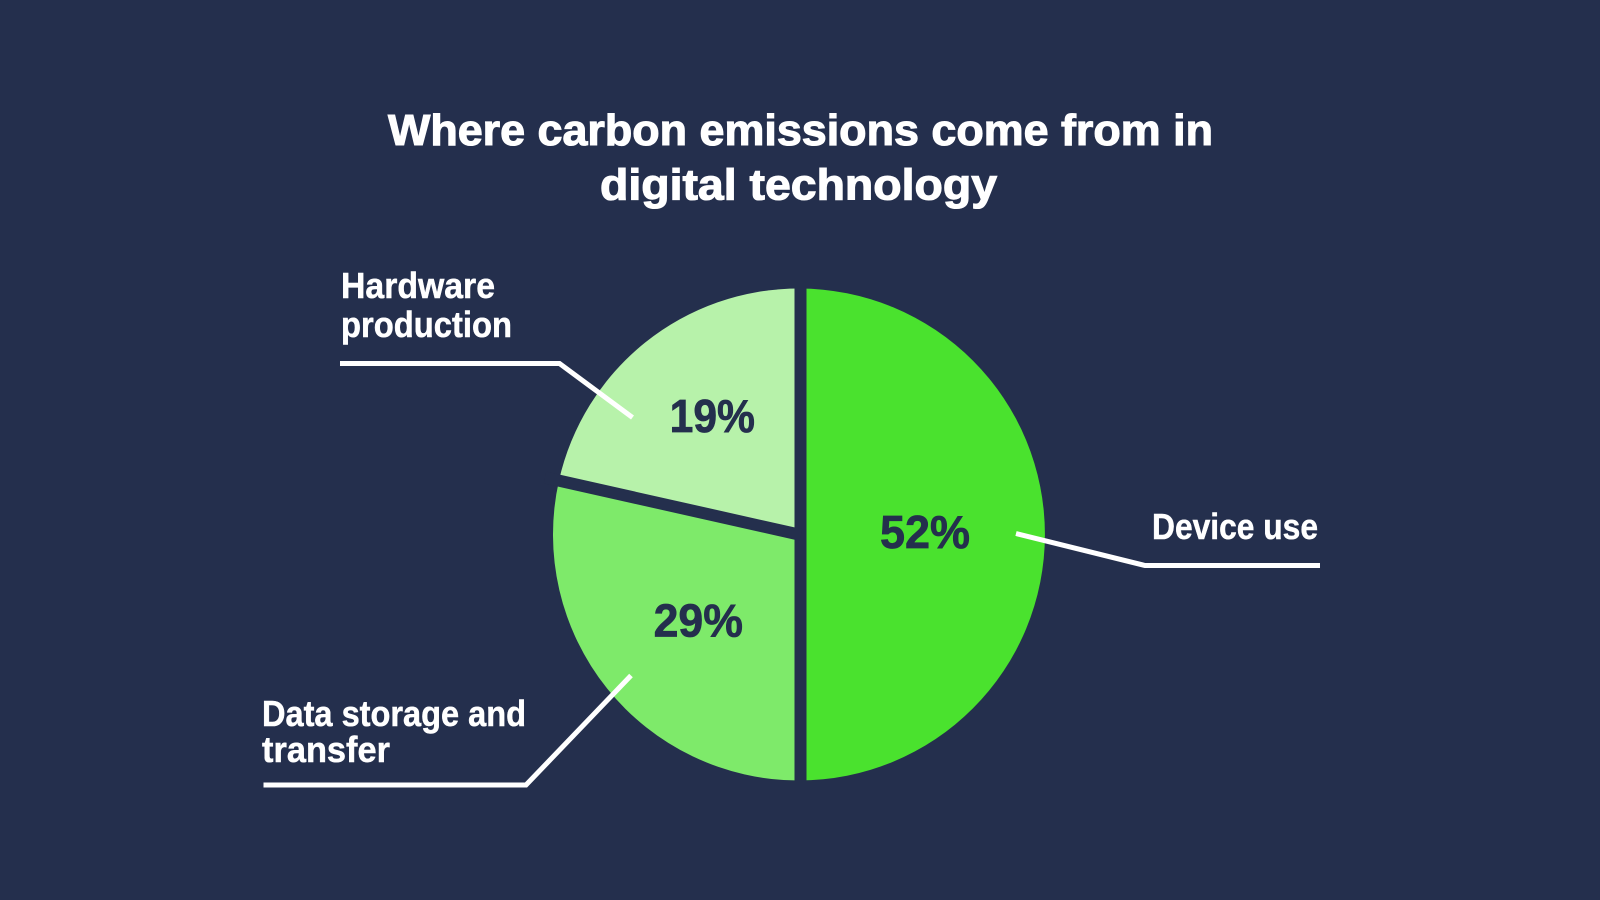 The width and height of the screenshot is (1600, 900). I want to click on svg-text: 19%, so click(712, 416).